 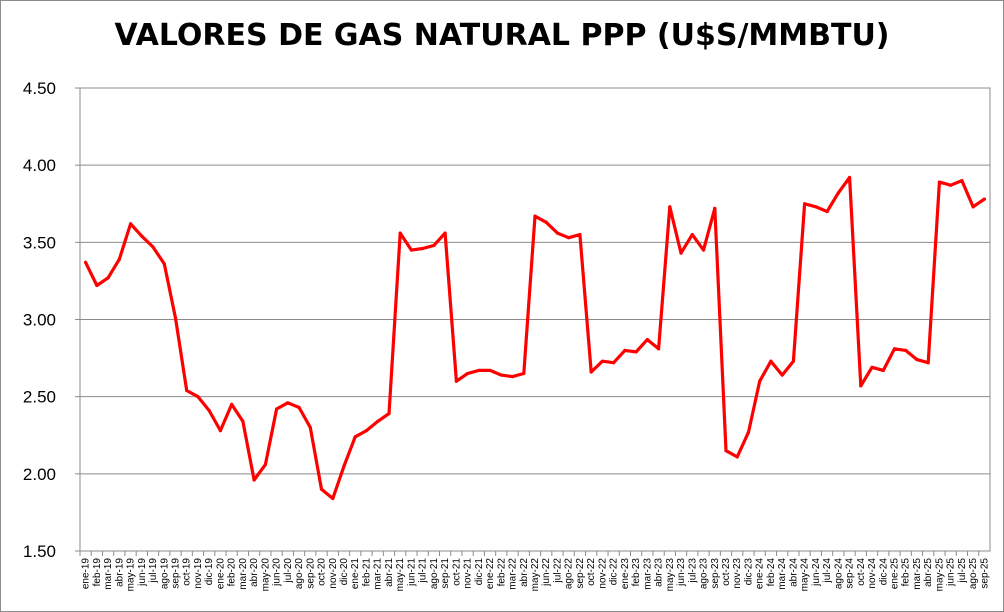 What do you see at coordinates (805, 575) in the screenshot?
I see `x-tick-label: may-24` at bounding box center [805, 575].